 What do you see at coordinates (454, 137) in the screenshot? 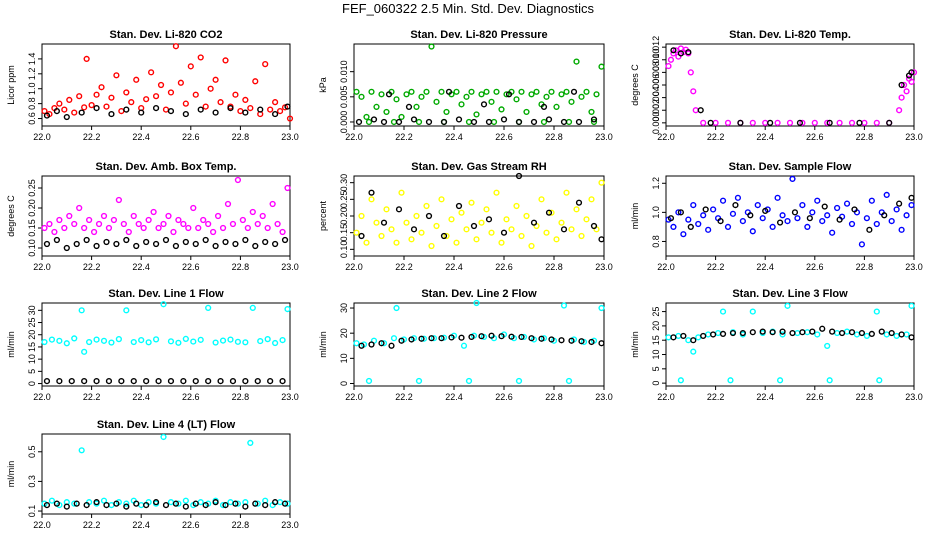
I see `x-tick-label: 22.4` at bounding box center [454, 137].